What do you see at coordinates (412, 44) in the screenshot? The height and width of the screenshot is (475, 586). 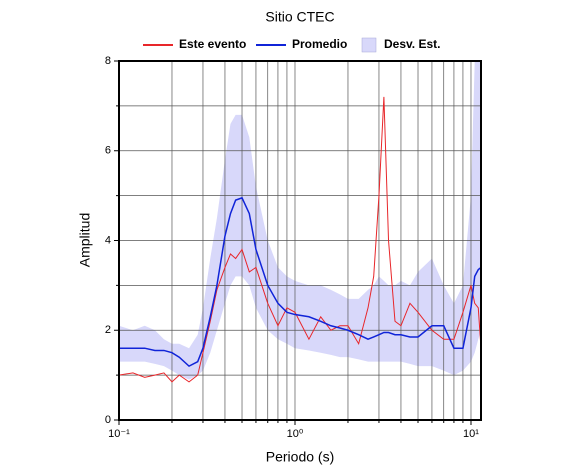 I see `legend-label: Desv. Est.` at bounding box center [412, 44].